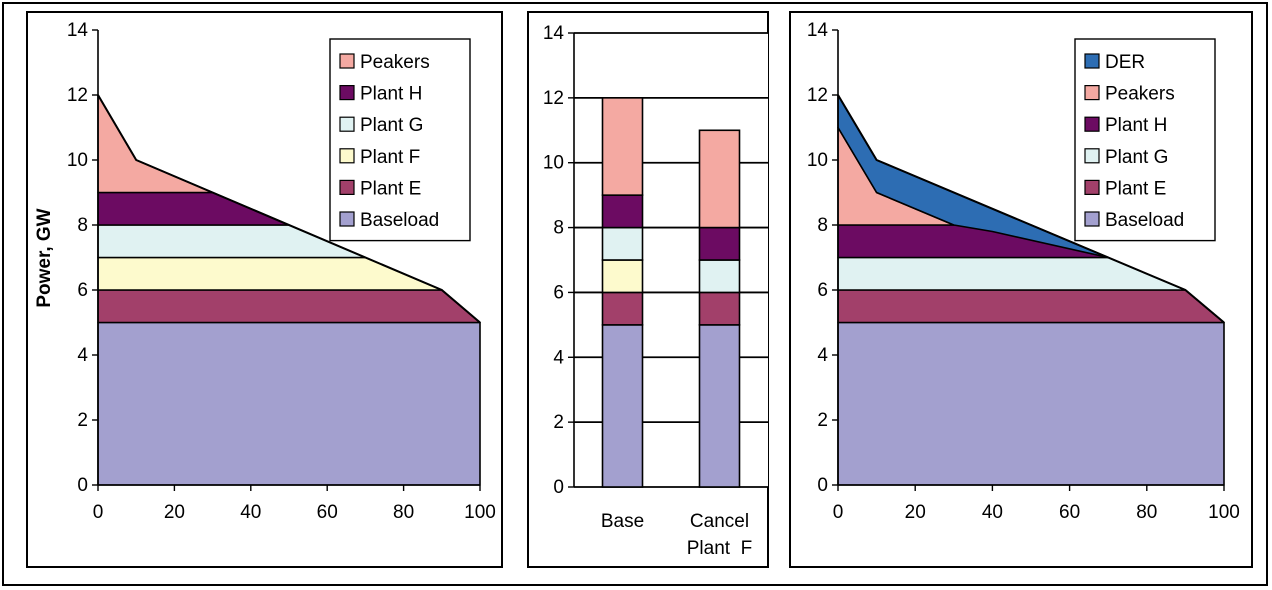 The height and width of the screenshot is (590, 1272). What do you see at coordinates (1140, 94) in the screenshot?
I see `chart-right-legend-label: Peakers` at bounding box center [1140, 94].